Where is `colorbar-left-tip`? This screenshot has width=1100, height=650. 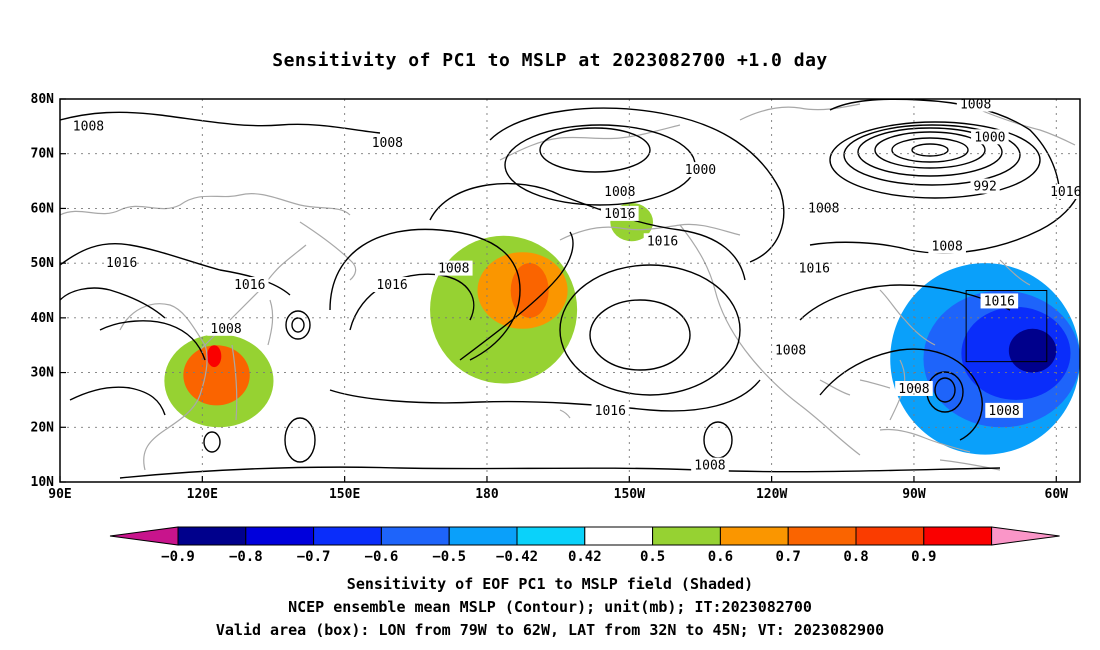 colorbar-left-tip is located at coordinates (144, 536).